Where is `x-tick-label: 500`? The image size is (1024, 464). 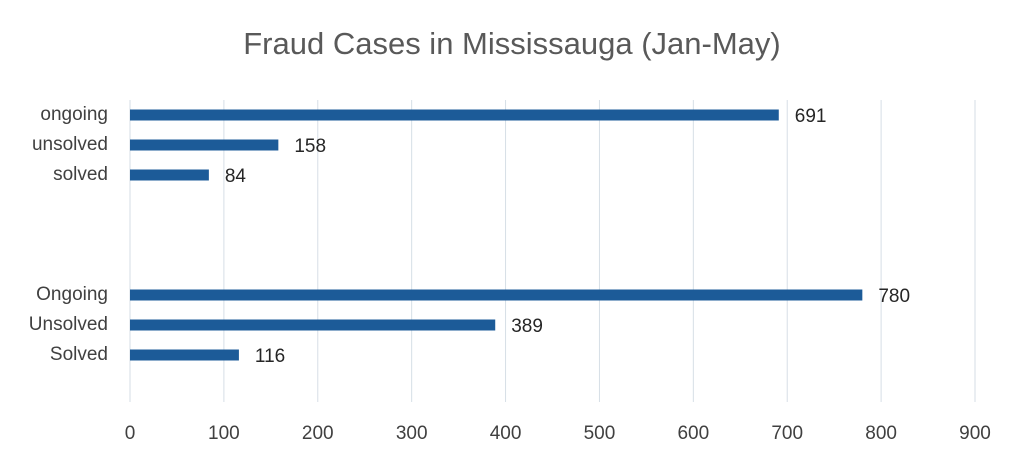 x-tick-label: 500 is located at coordinates (600, 433).